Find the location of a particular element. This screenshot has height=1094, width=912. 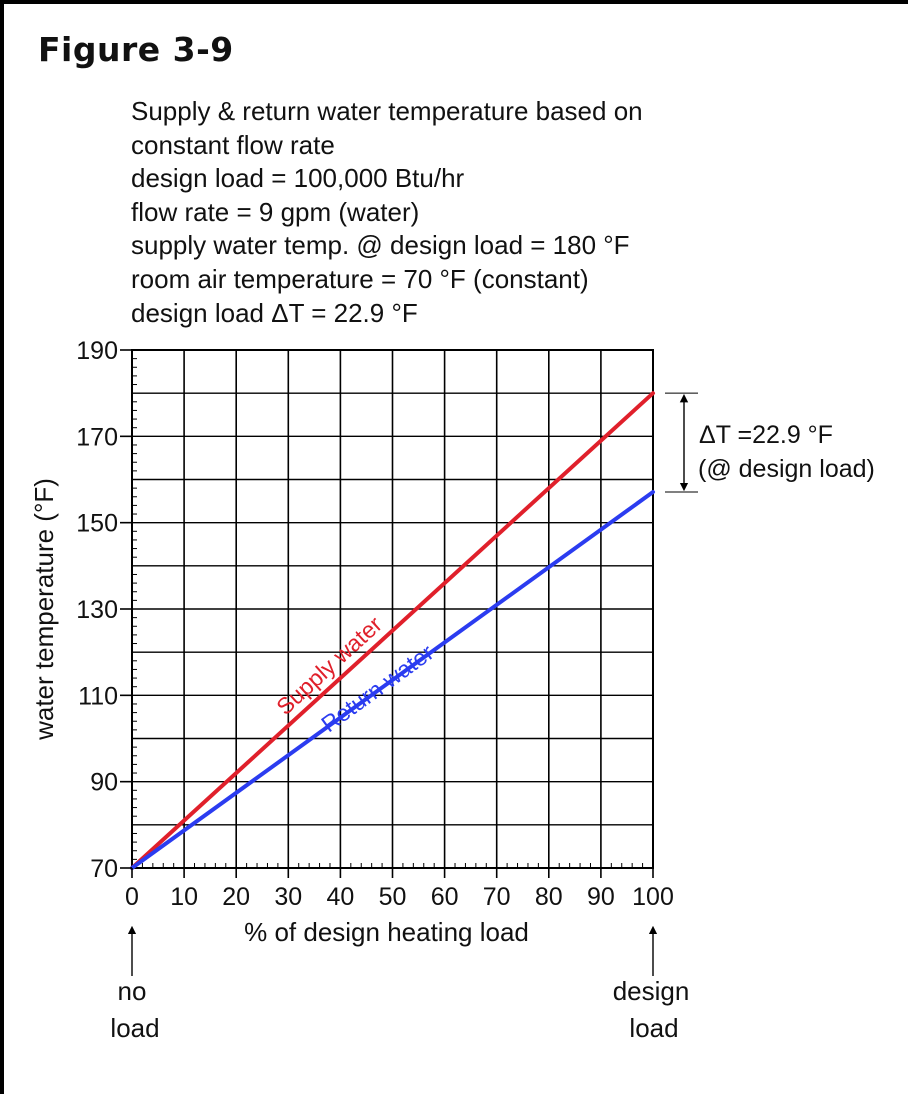

x-tick-label: 100 is located at coordinates (653, 897).